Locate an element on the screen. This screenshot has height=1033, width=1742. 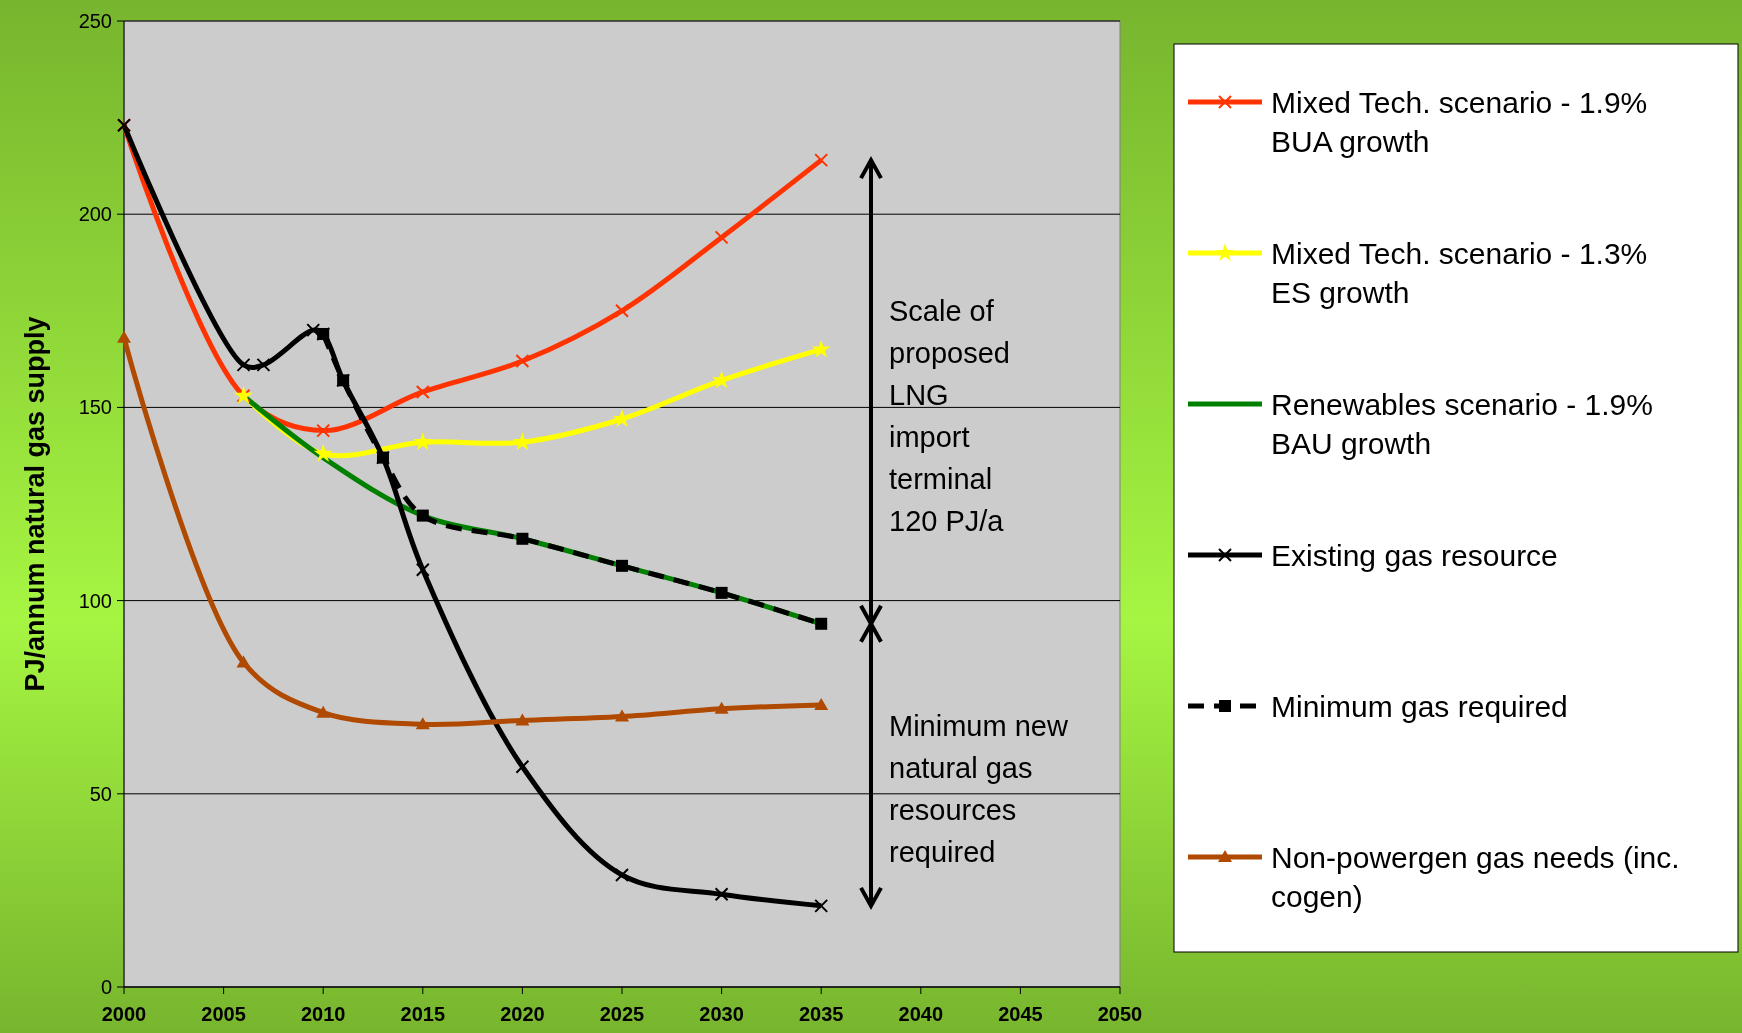
x-tick-label: 2045 is located at coordinates (1020, 1014).